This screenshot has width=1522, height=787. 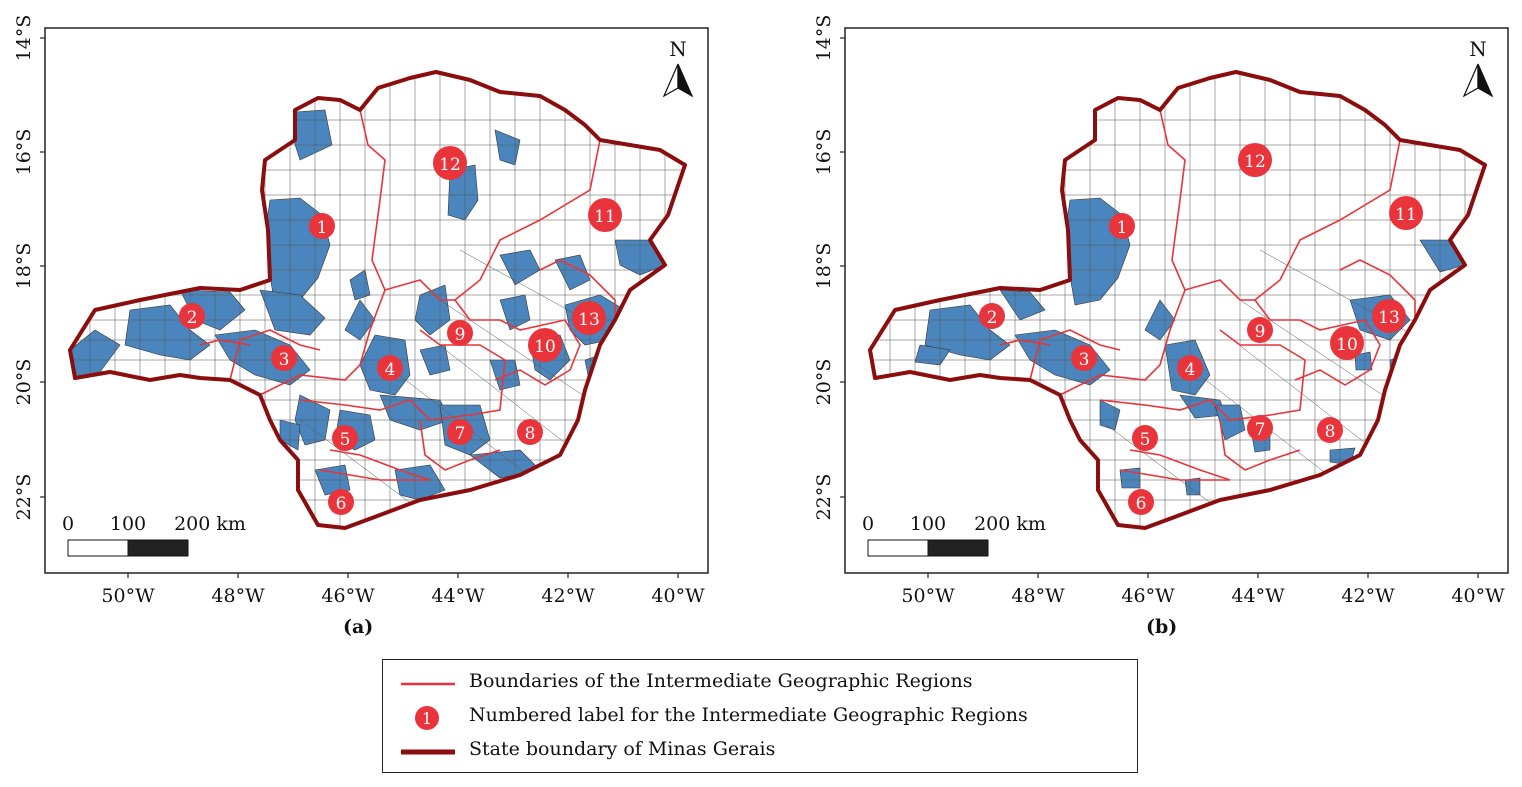 I want to click on legend-label: State boundary of Minas Gerais, so click(x=622, y=749).